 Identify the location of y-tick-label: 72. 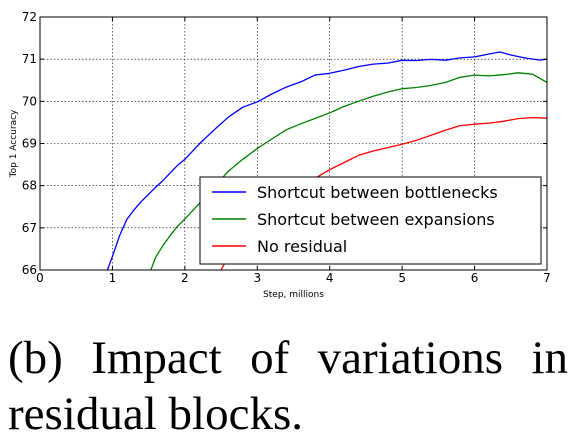
(29, 17).